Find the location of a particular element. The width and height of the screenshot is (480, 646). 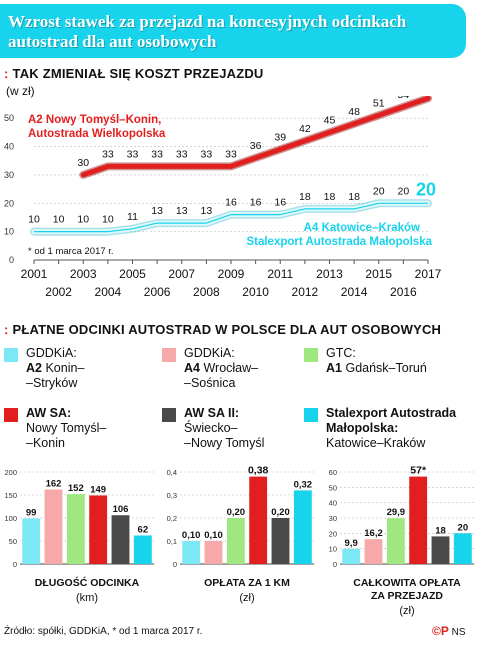

series-line-a4-edge is located at coordinates (231, 217).